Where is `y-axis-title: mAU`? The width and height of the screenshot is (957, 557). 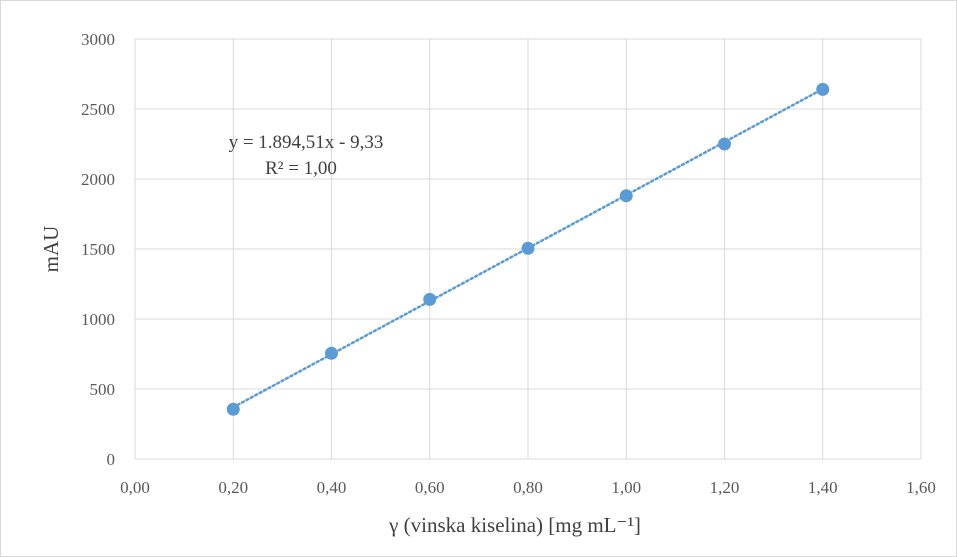 y-axis-title: mAU is located at coordinates (51, 249).